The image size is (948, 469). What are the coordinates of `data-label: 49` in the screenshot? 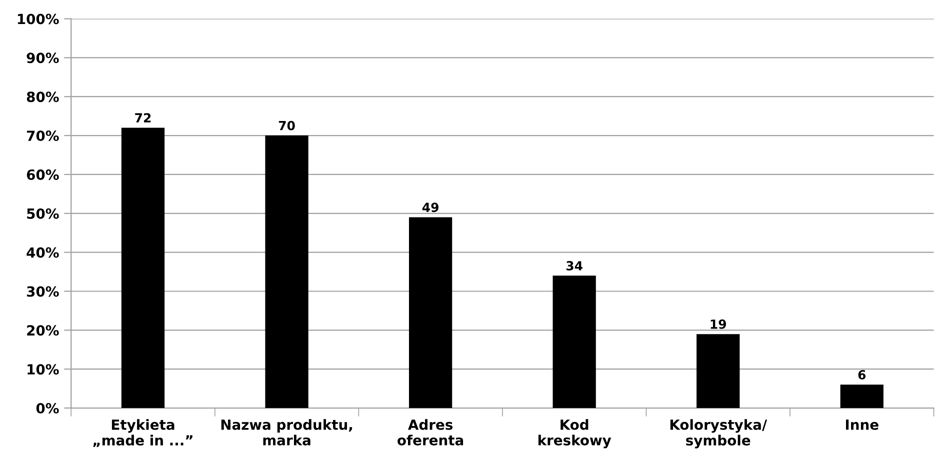 It's located at (430, 207).